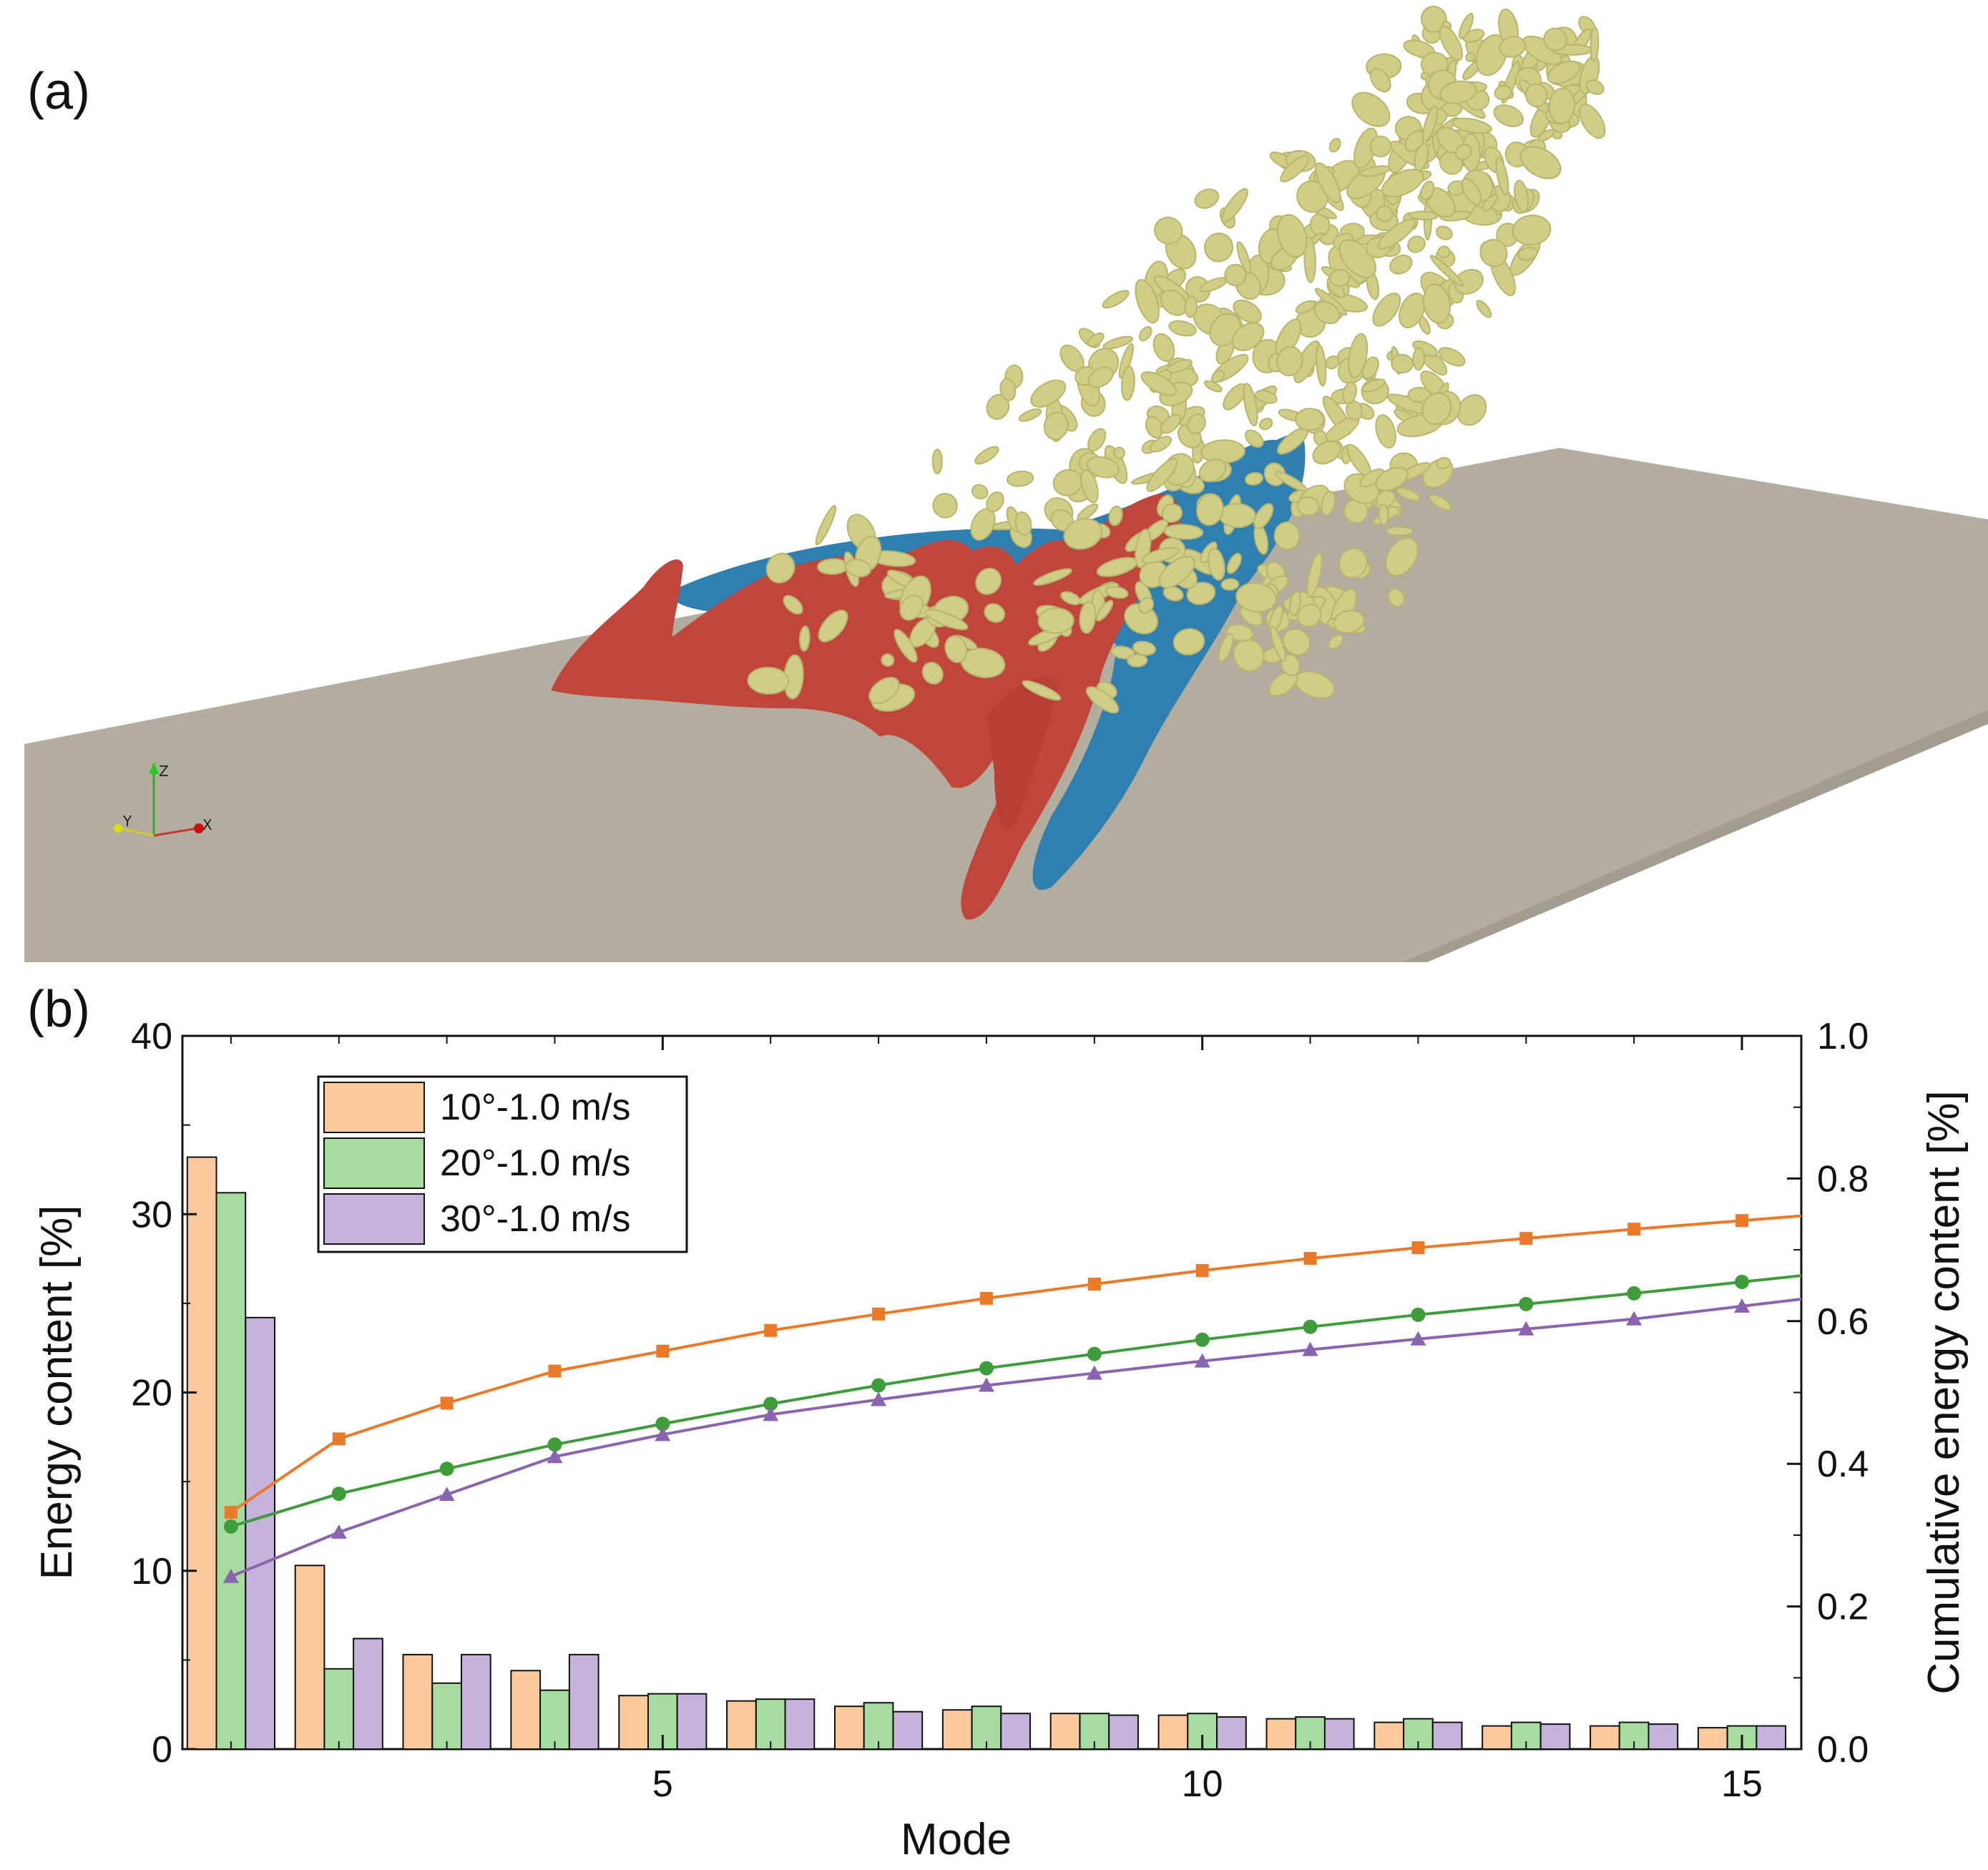  Describe the element at coordinates (137, 832) in the screenshot. I see `y-axis-line` at that location.